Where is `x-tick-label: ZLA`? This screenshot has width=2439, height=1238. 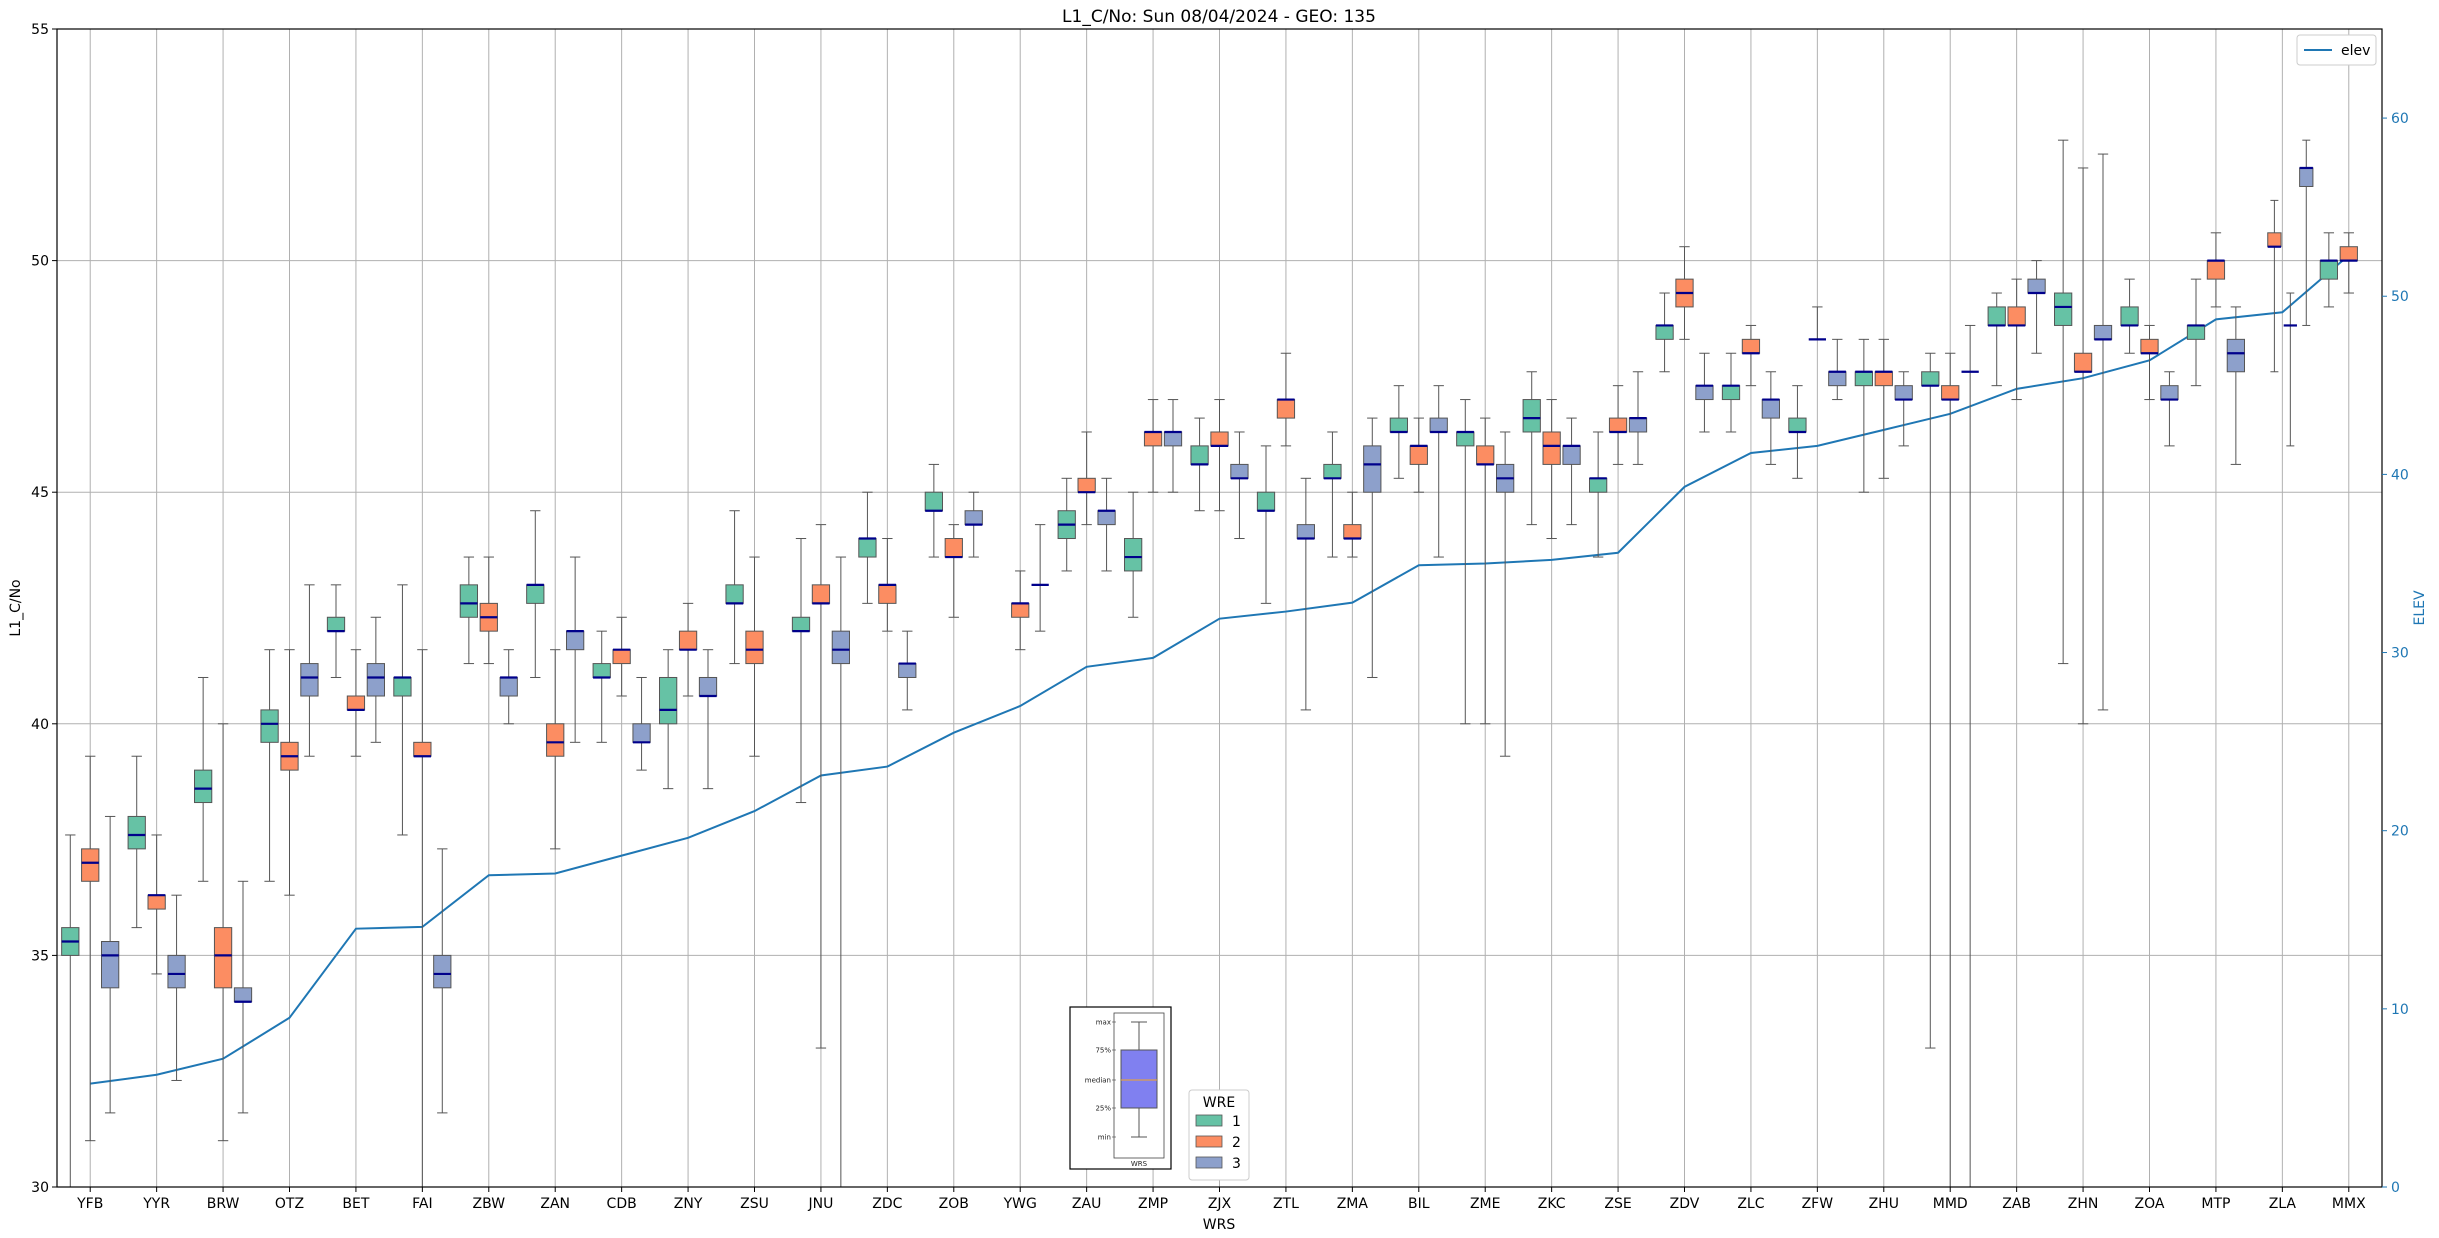
x-tick-label: ZLA is located at coordinates (2283, 1204).